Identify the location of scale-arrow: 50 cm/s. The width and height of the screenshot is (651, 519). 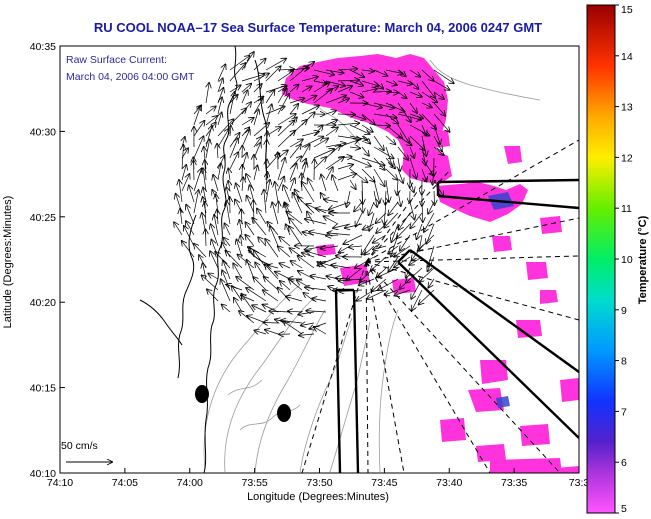
(86, 451).